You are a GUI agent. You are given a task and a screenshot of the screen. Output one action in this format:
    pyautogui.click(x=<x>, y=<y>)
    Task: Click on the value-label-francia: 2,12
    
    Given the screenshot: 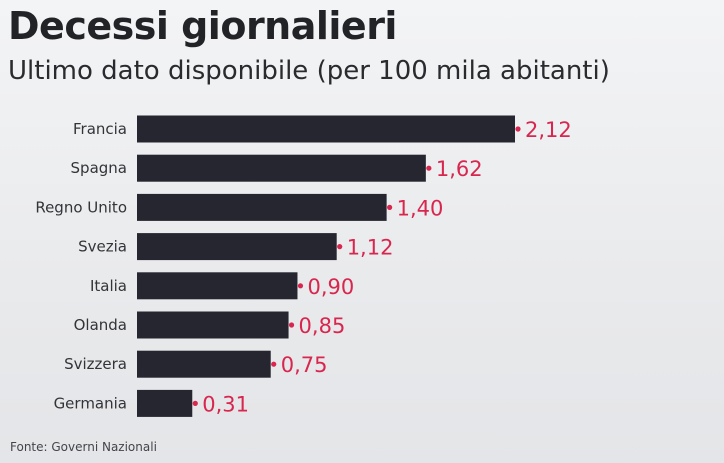 What is the action you would take?
    pyautogui.click(x=548, y=130)
    